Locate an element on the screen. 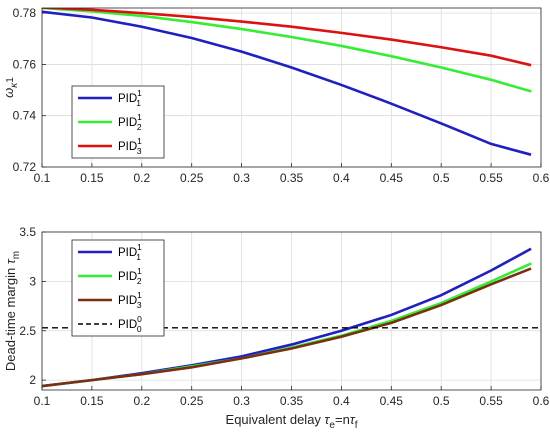 This screenshot has width=550, height=440. legend-box is located at coordinates (118, 288).